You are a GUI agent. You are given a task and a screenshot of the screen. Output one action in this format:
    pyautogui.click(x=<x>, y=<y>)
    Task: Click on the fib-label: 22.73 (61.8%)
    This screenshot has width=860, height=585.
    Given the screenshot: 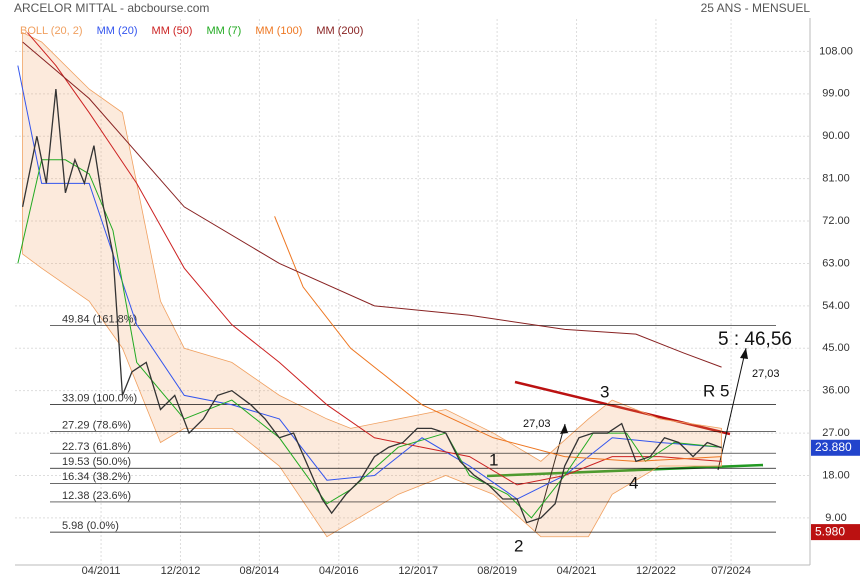 What is the action you would take?
    pyautogui.click(x=96, y=447)
    